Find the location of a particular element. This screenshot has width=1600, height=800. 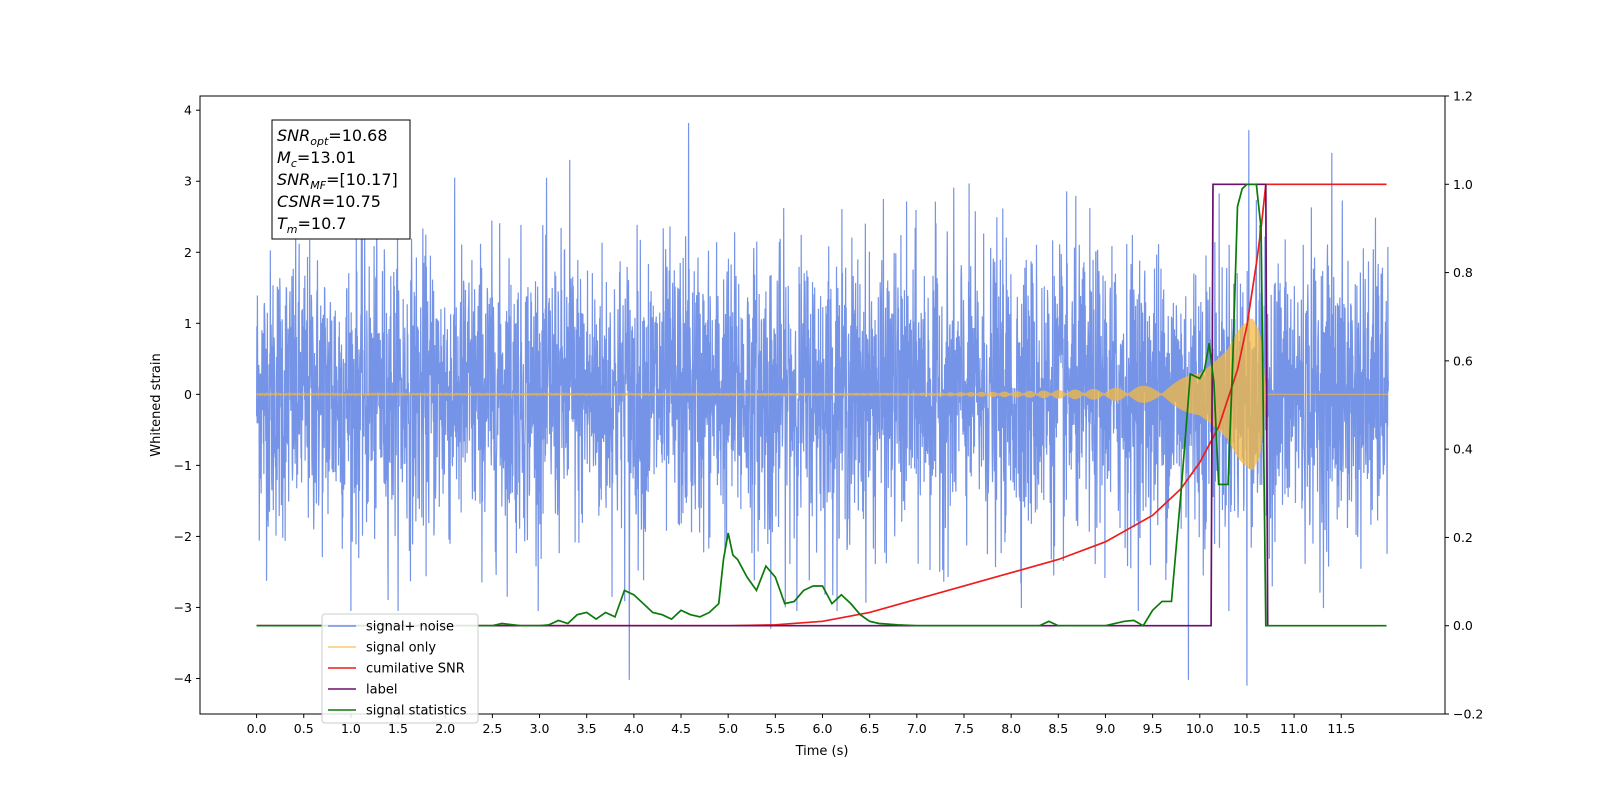

right-y-tick-label: 1.0 is located at coordinates (1463, 184).